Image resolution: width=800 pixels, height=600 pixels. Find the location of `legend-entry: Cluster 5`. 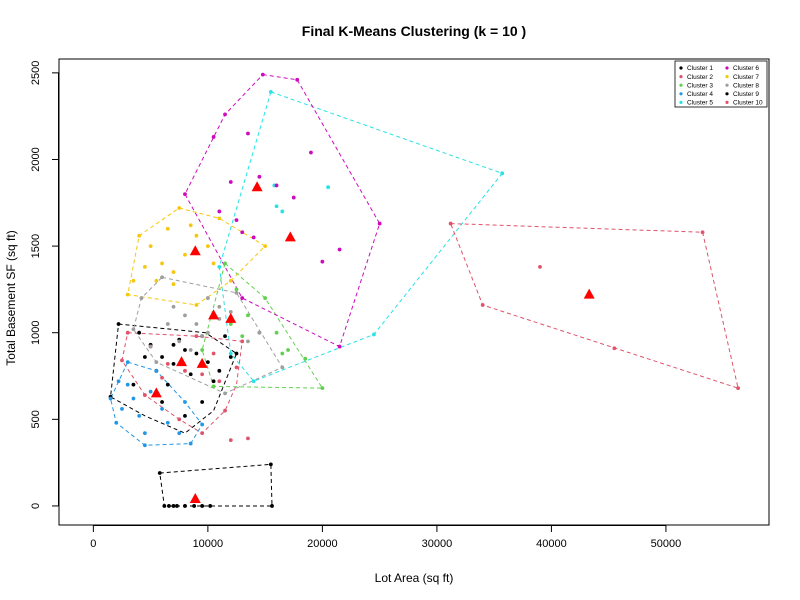

legend-entry: Cluster 5 is located at coordinates (700, 103).